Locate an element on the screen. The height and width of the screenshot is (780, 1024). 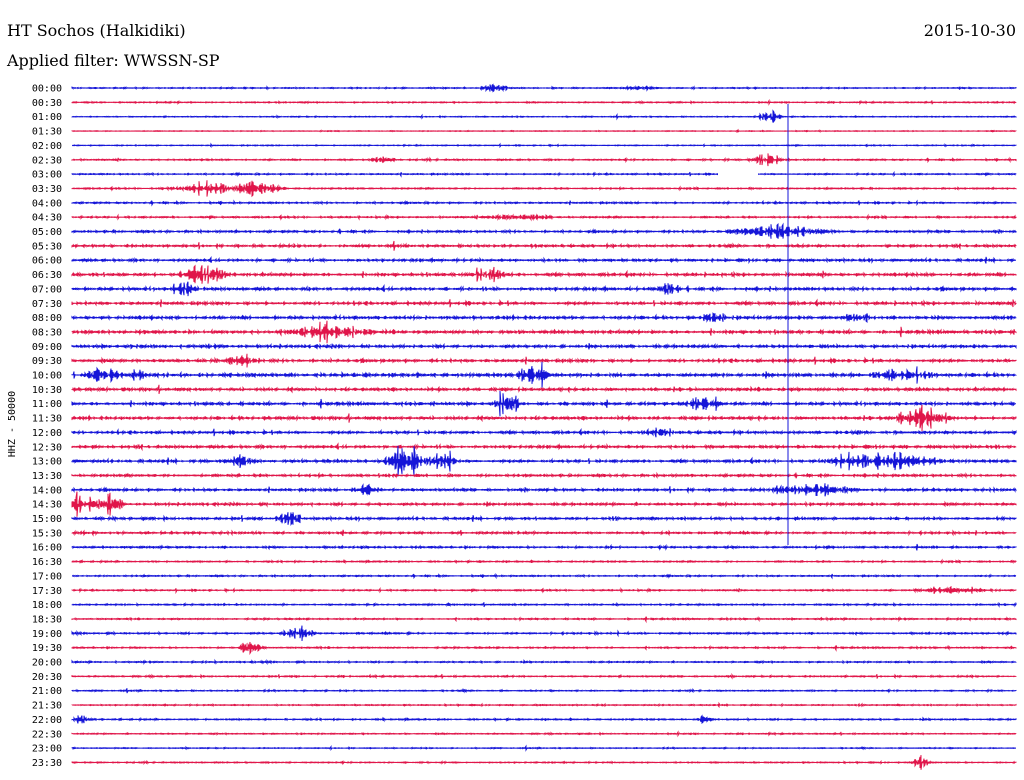
time-label-0600: 06:00 is located at coordinates (47, 261).